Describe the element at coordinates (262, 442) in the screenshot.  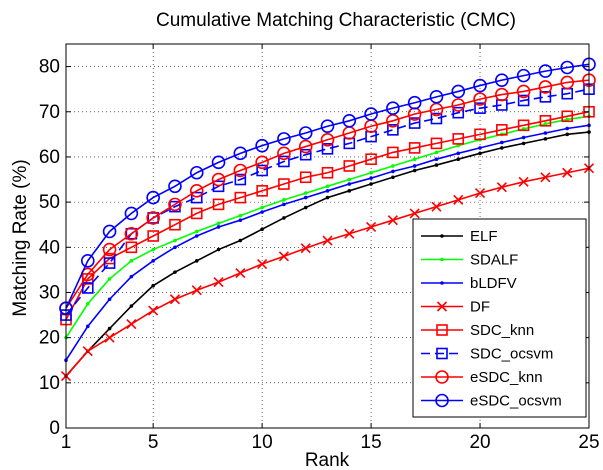
I see `x-tick-label: 10` at that location.